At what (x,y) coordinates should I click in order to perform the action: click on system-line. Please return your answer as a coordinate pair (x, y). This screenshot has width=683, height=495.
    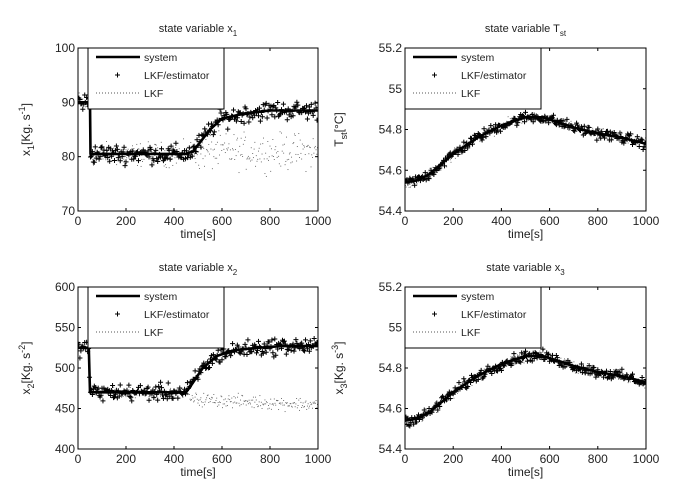
    Looking at the image, I should click on (525, 150).